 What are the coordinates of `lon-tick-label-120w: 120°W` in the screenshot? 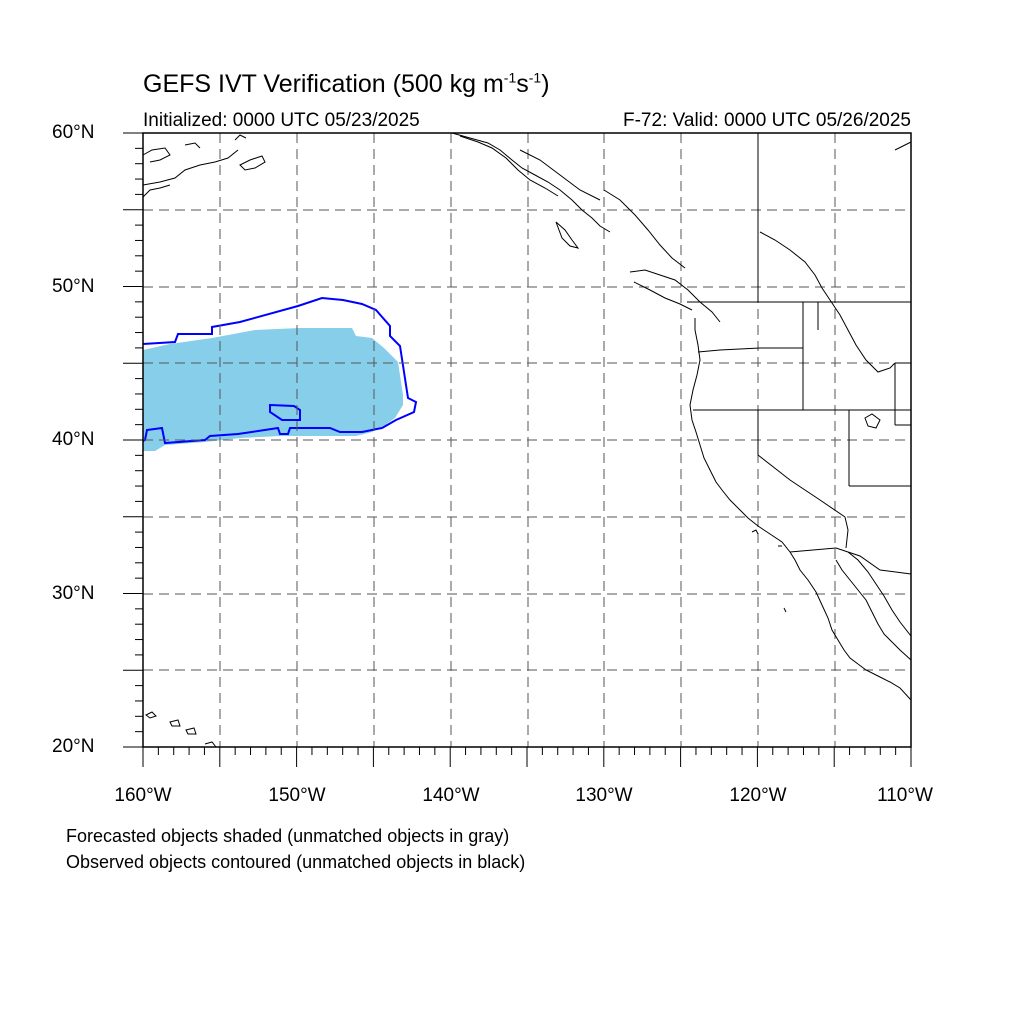 It's located at (758, 795).